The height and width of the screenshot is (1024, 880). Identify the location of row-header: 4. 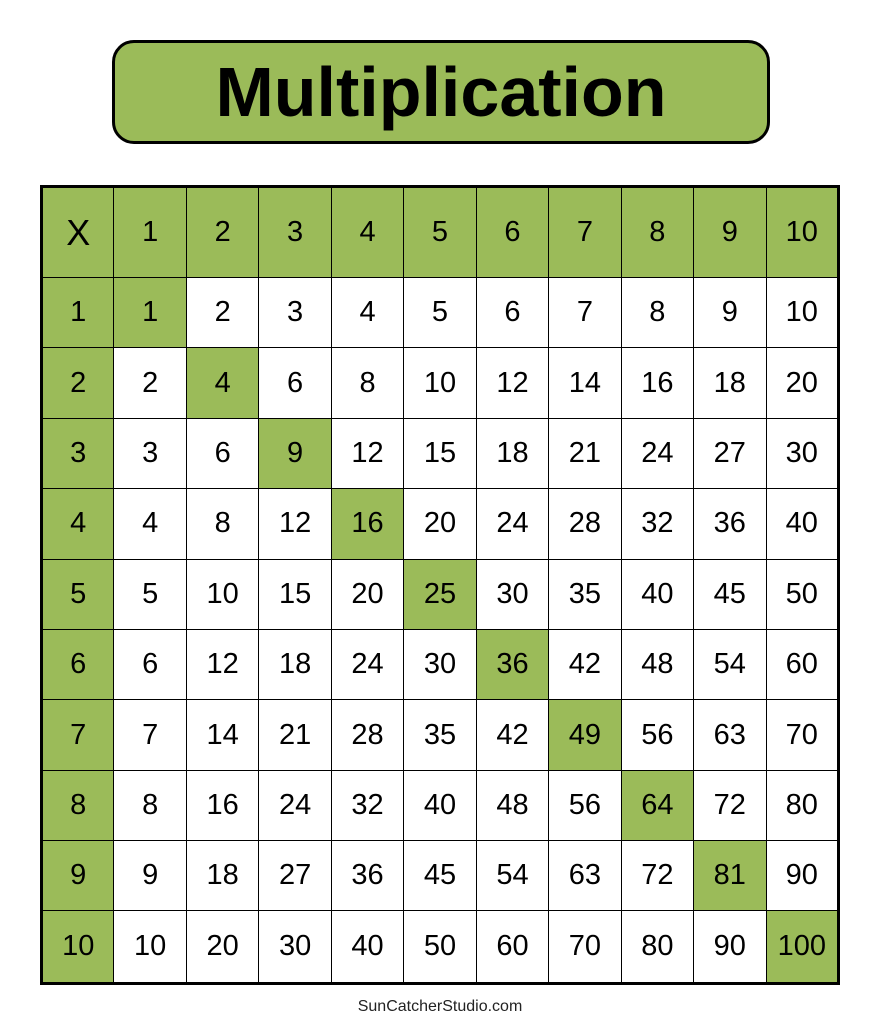
(77, 524).